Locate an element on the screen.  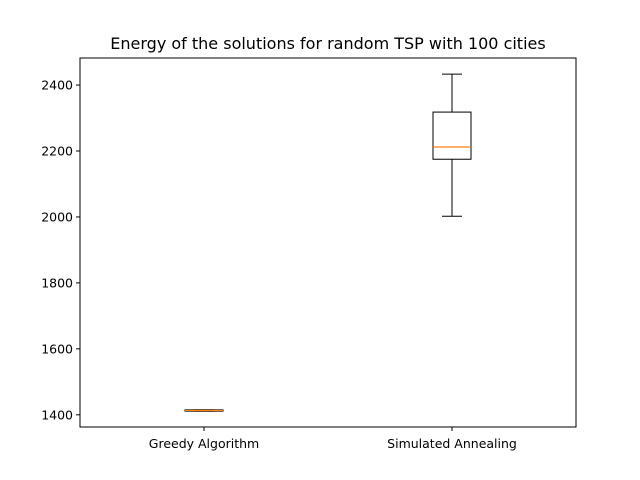
y-tick-label: 1400 is located at coordinates (57, 414).